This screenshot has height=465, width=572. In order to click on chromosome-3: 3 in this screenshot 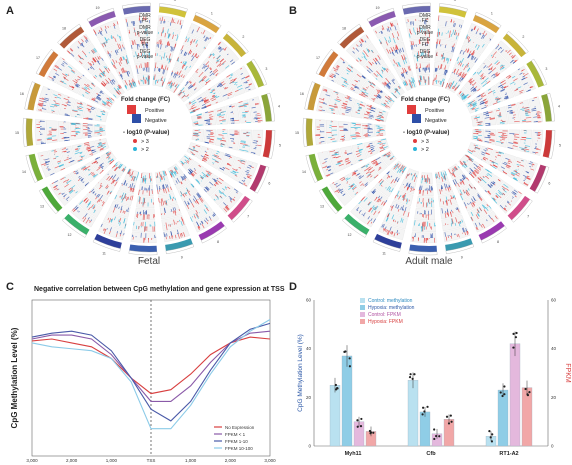, I will do `click(226, 86)`.